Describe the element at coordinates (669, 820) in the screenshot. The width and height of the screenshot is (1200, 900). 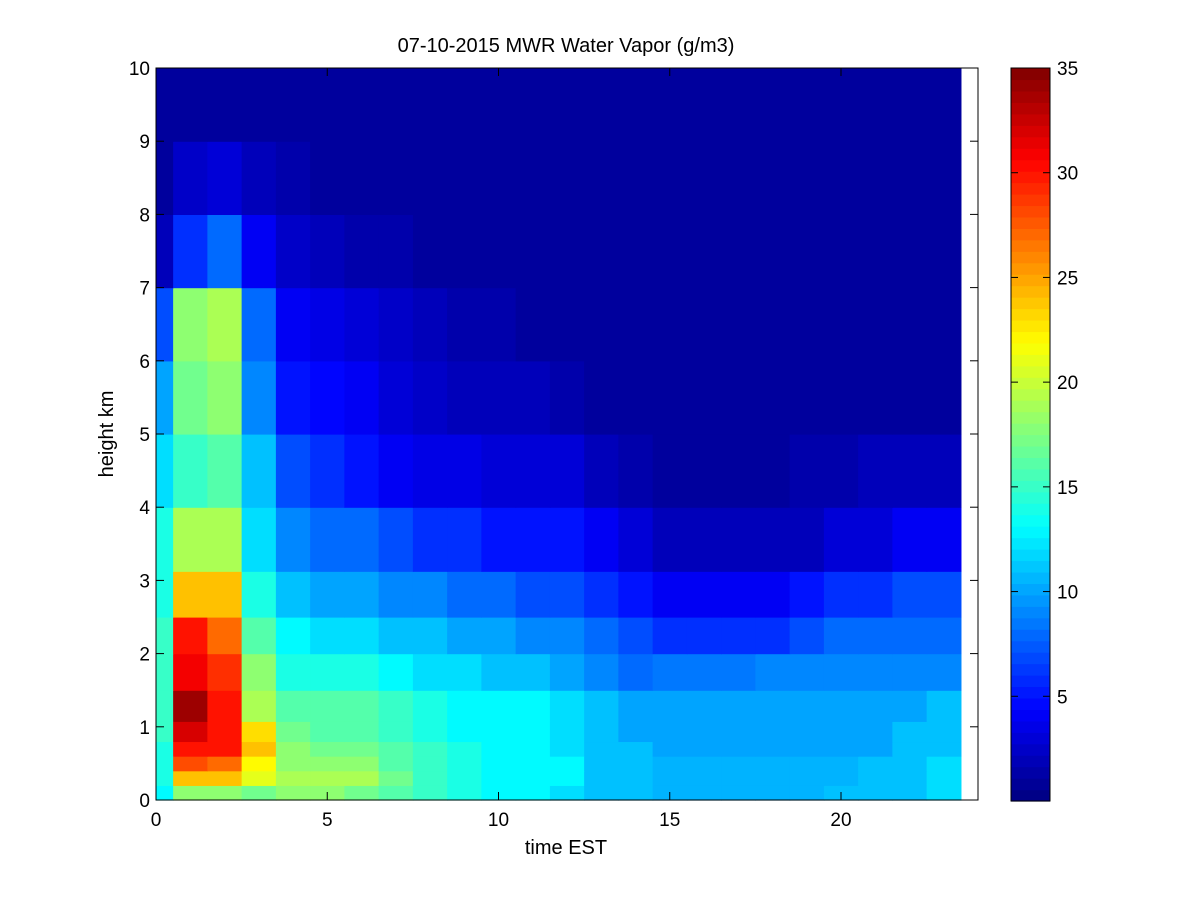
I see `x-tick-label: 15` at that location.